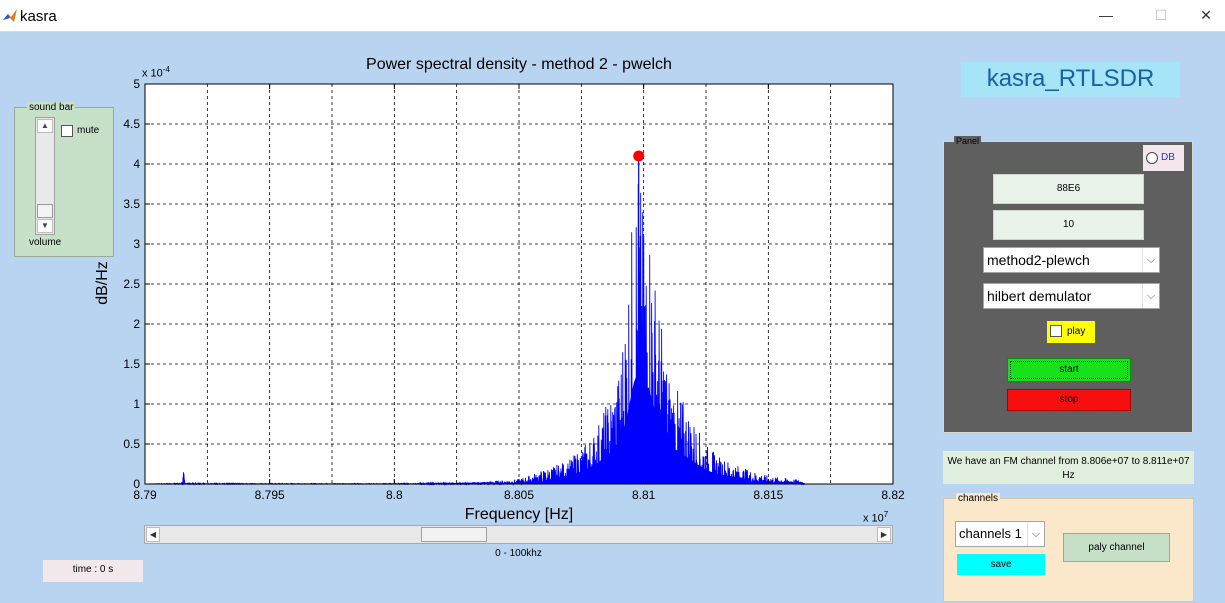 Image resolution: width=1225 pixels, height=603 pixels. Describe the element at coordinates (131, 364) in the screenshot. I see `y-tick-label: 1.5` at that location.